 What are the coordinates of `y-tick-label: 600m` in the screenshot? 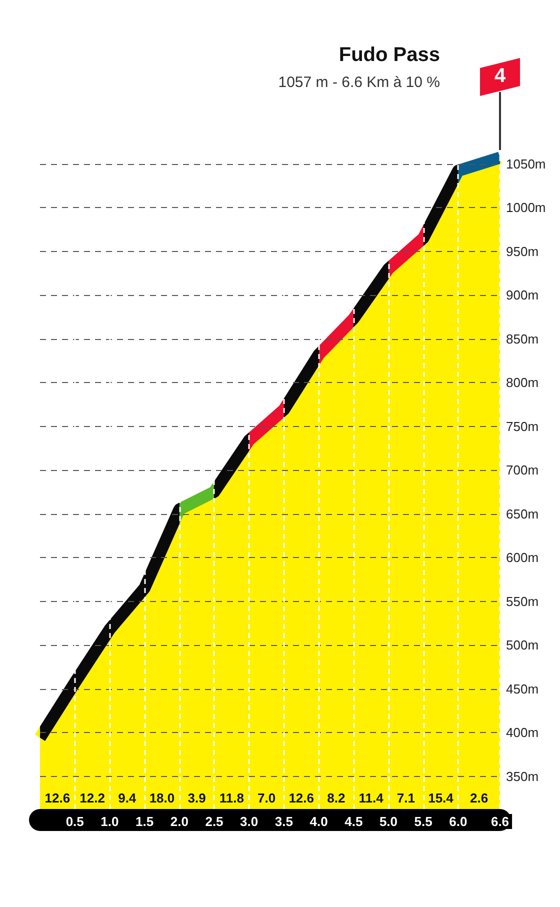 It's located at (522, 557).